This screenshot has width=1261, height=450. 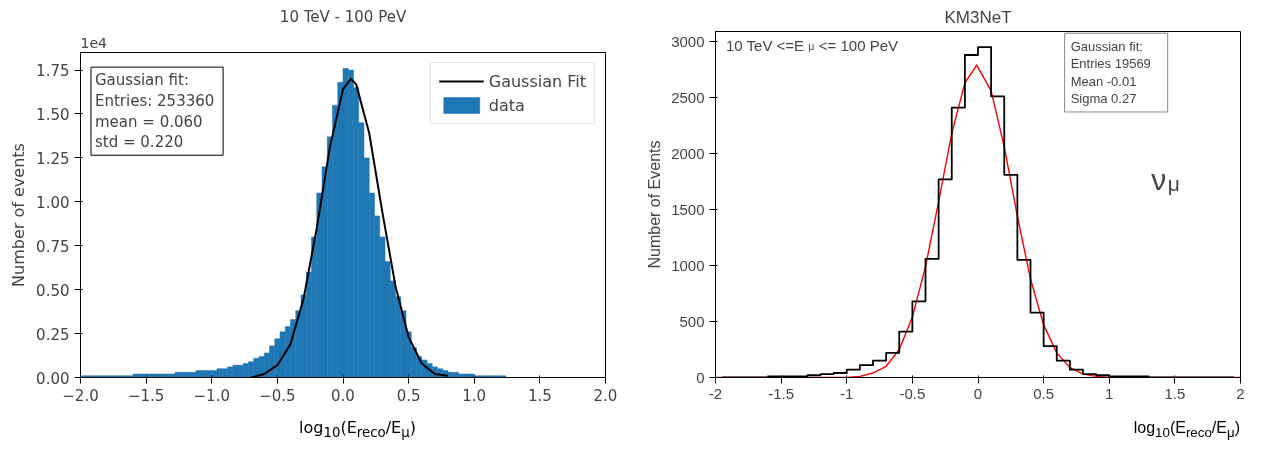 What do you see at coordinates (688, 153) in the screenshot?
I see `y-tick-label: 2000` at bounding box center [688, 153].